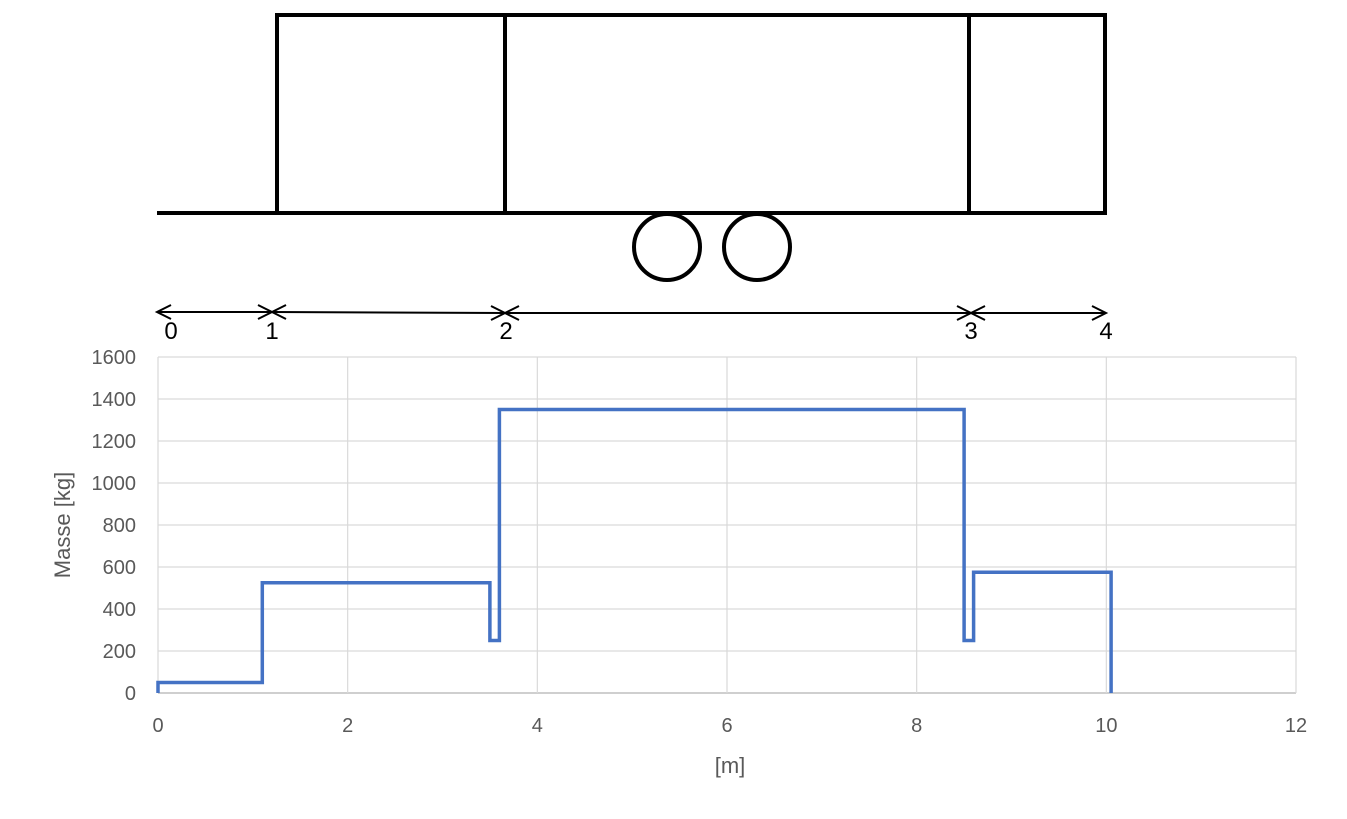  I want to click on x-tick-label: 2, so click(347, 726).